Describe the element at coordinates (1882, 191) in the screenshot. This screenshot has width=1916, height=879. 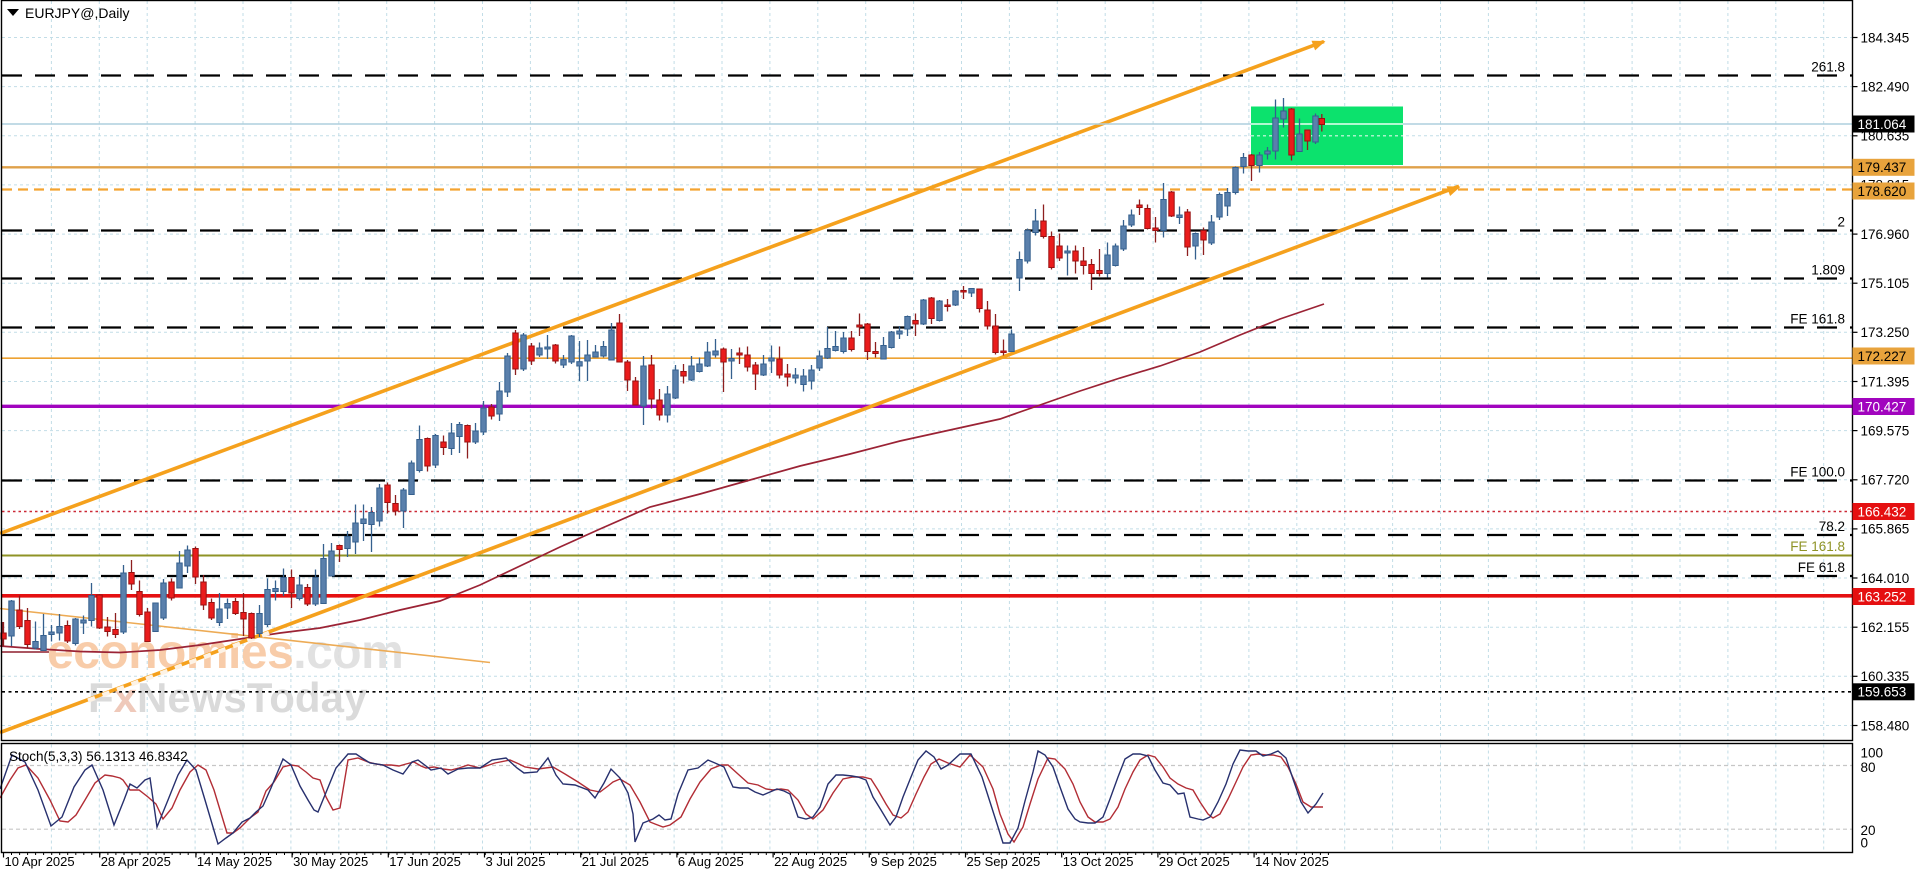
I see `svg-text: 178.620` at that location.